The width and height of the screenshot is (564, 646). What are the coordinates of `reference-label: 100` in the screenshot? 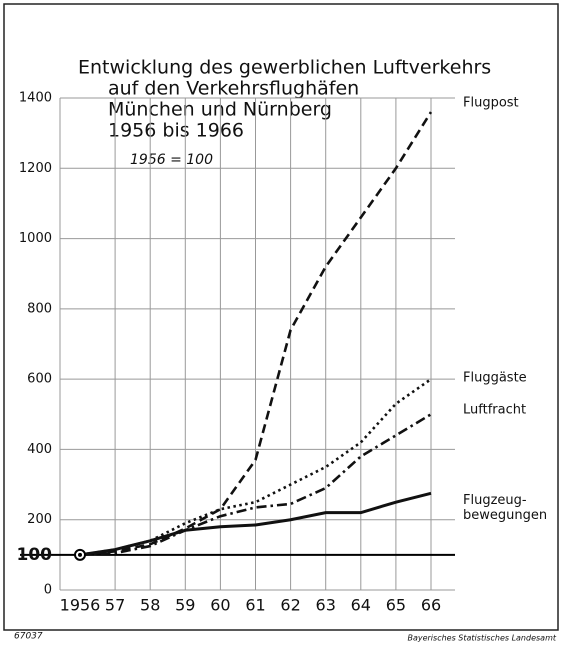 It's located at (35, 555).